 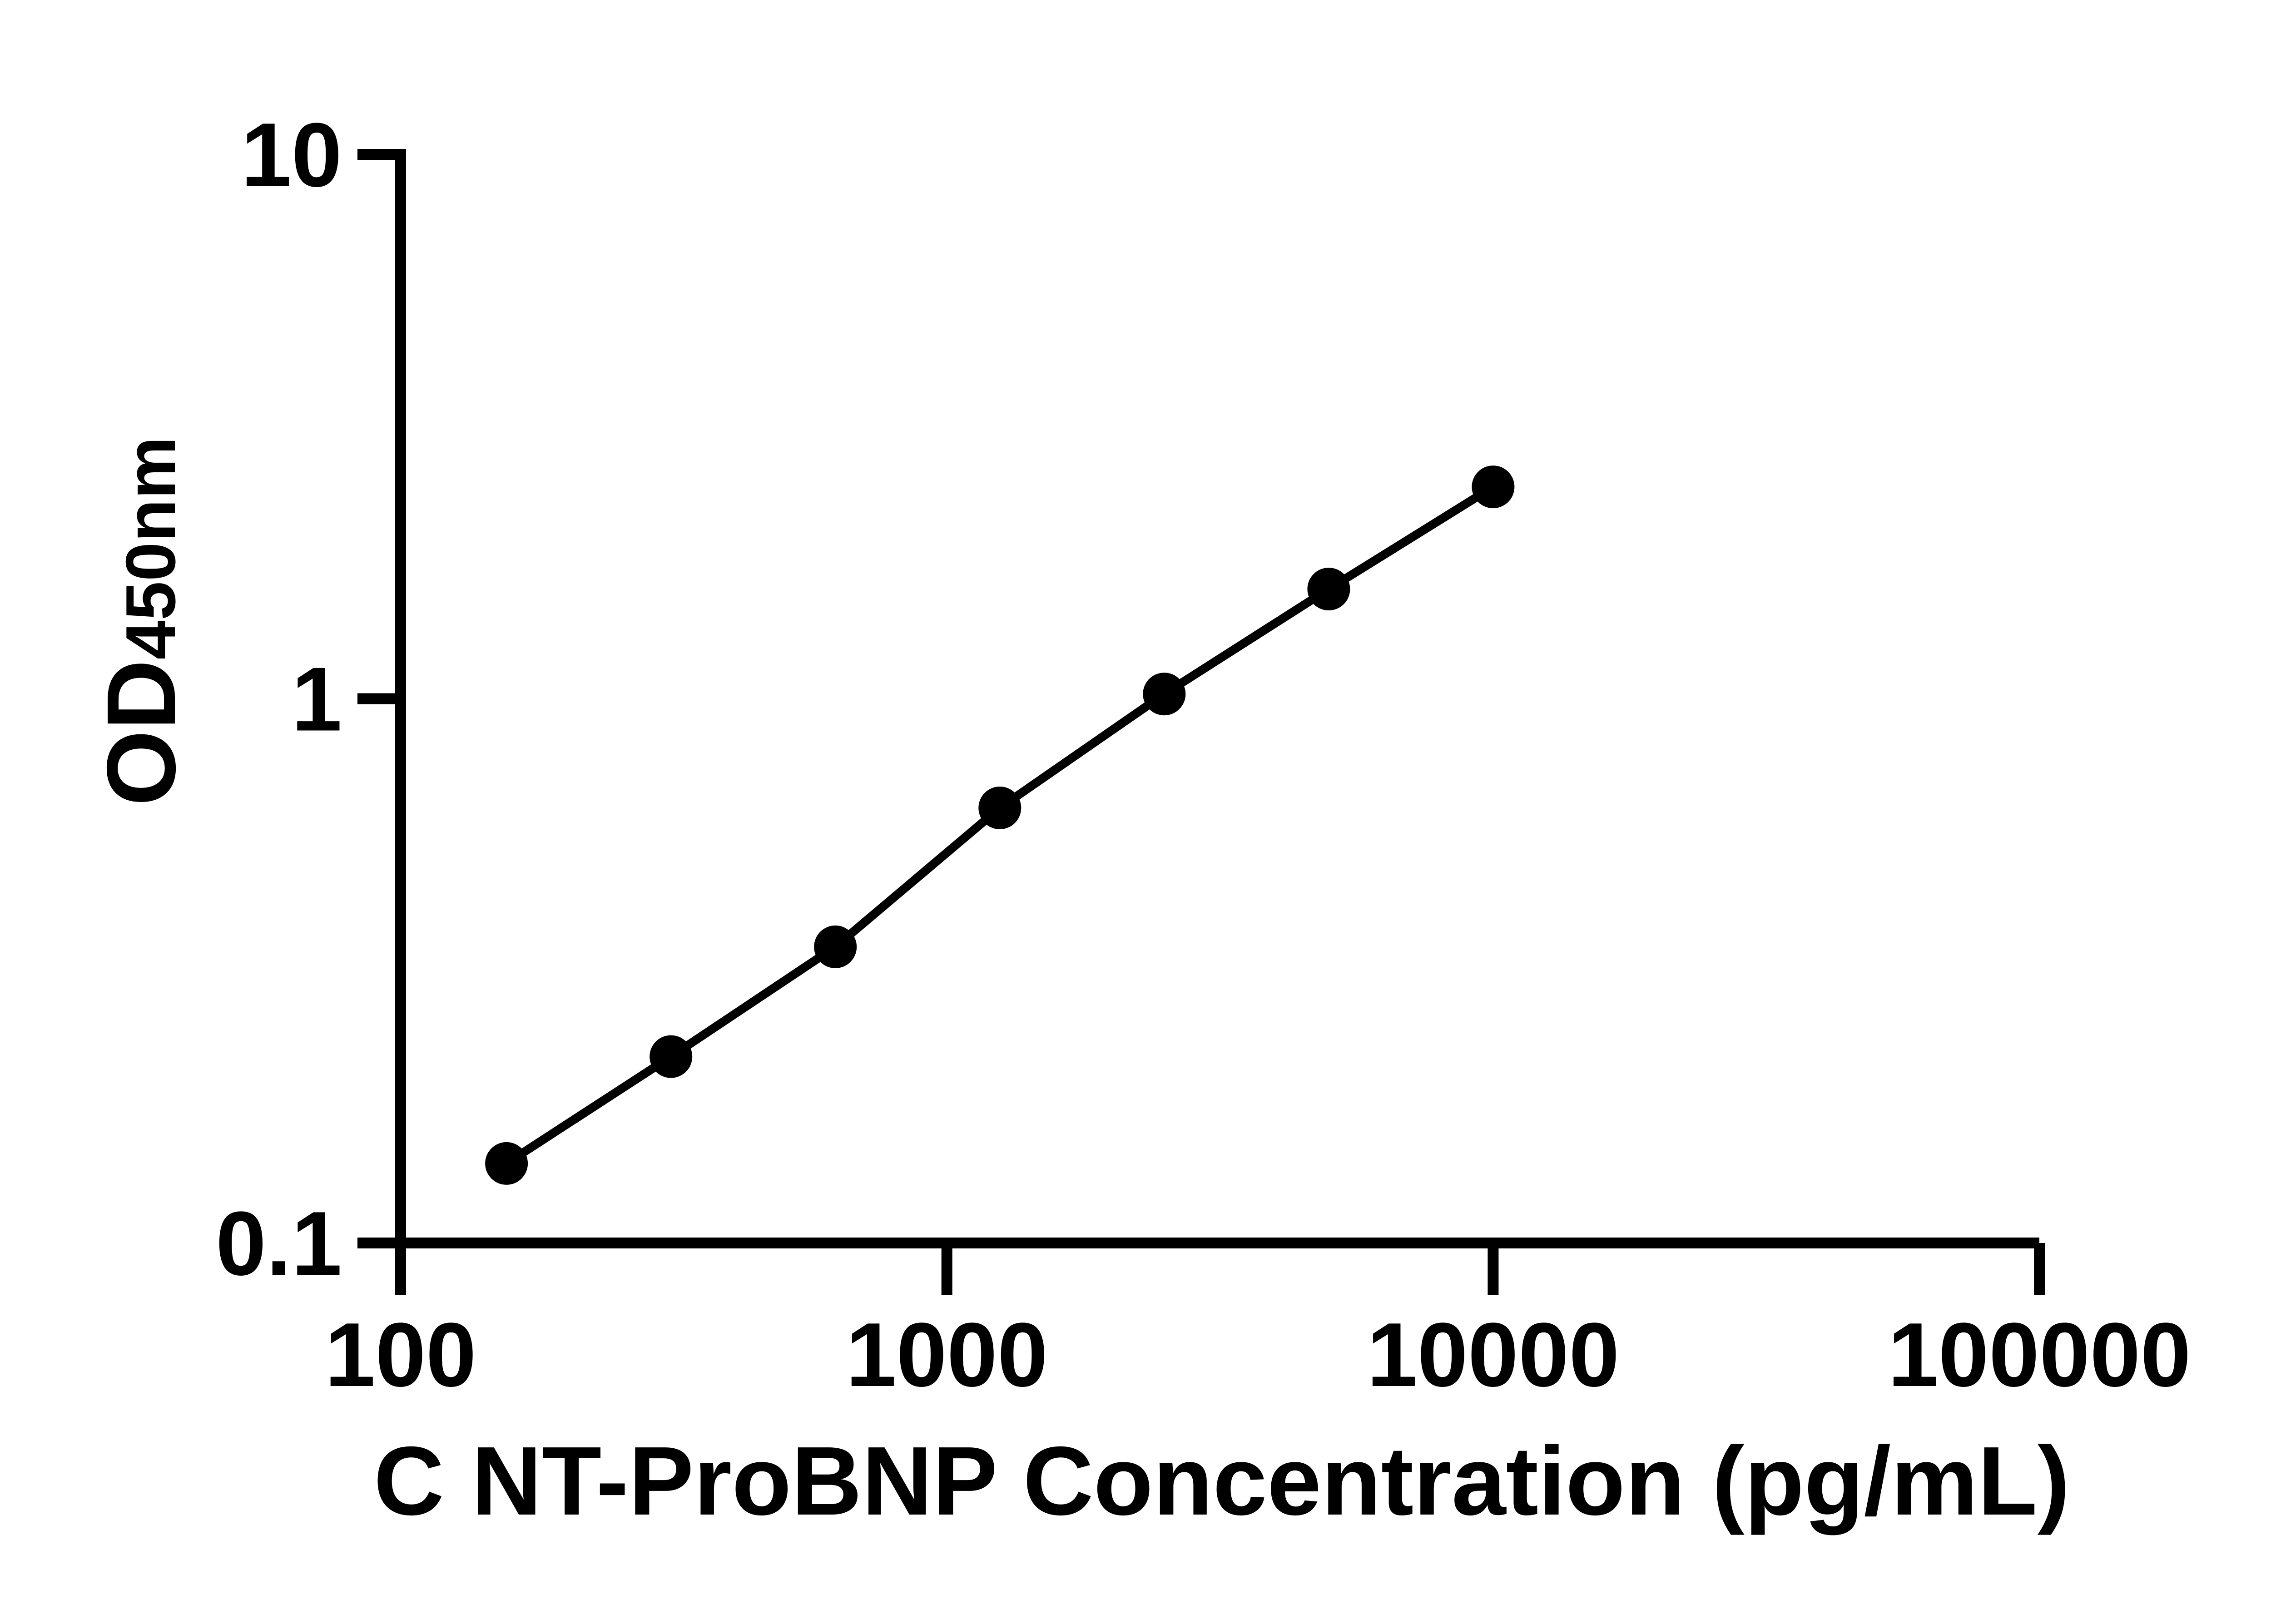 What do you see at coordinates (317, 699) in the screenshot?
I see `y-tick-label: 1` at bounding box center [317, 699].